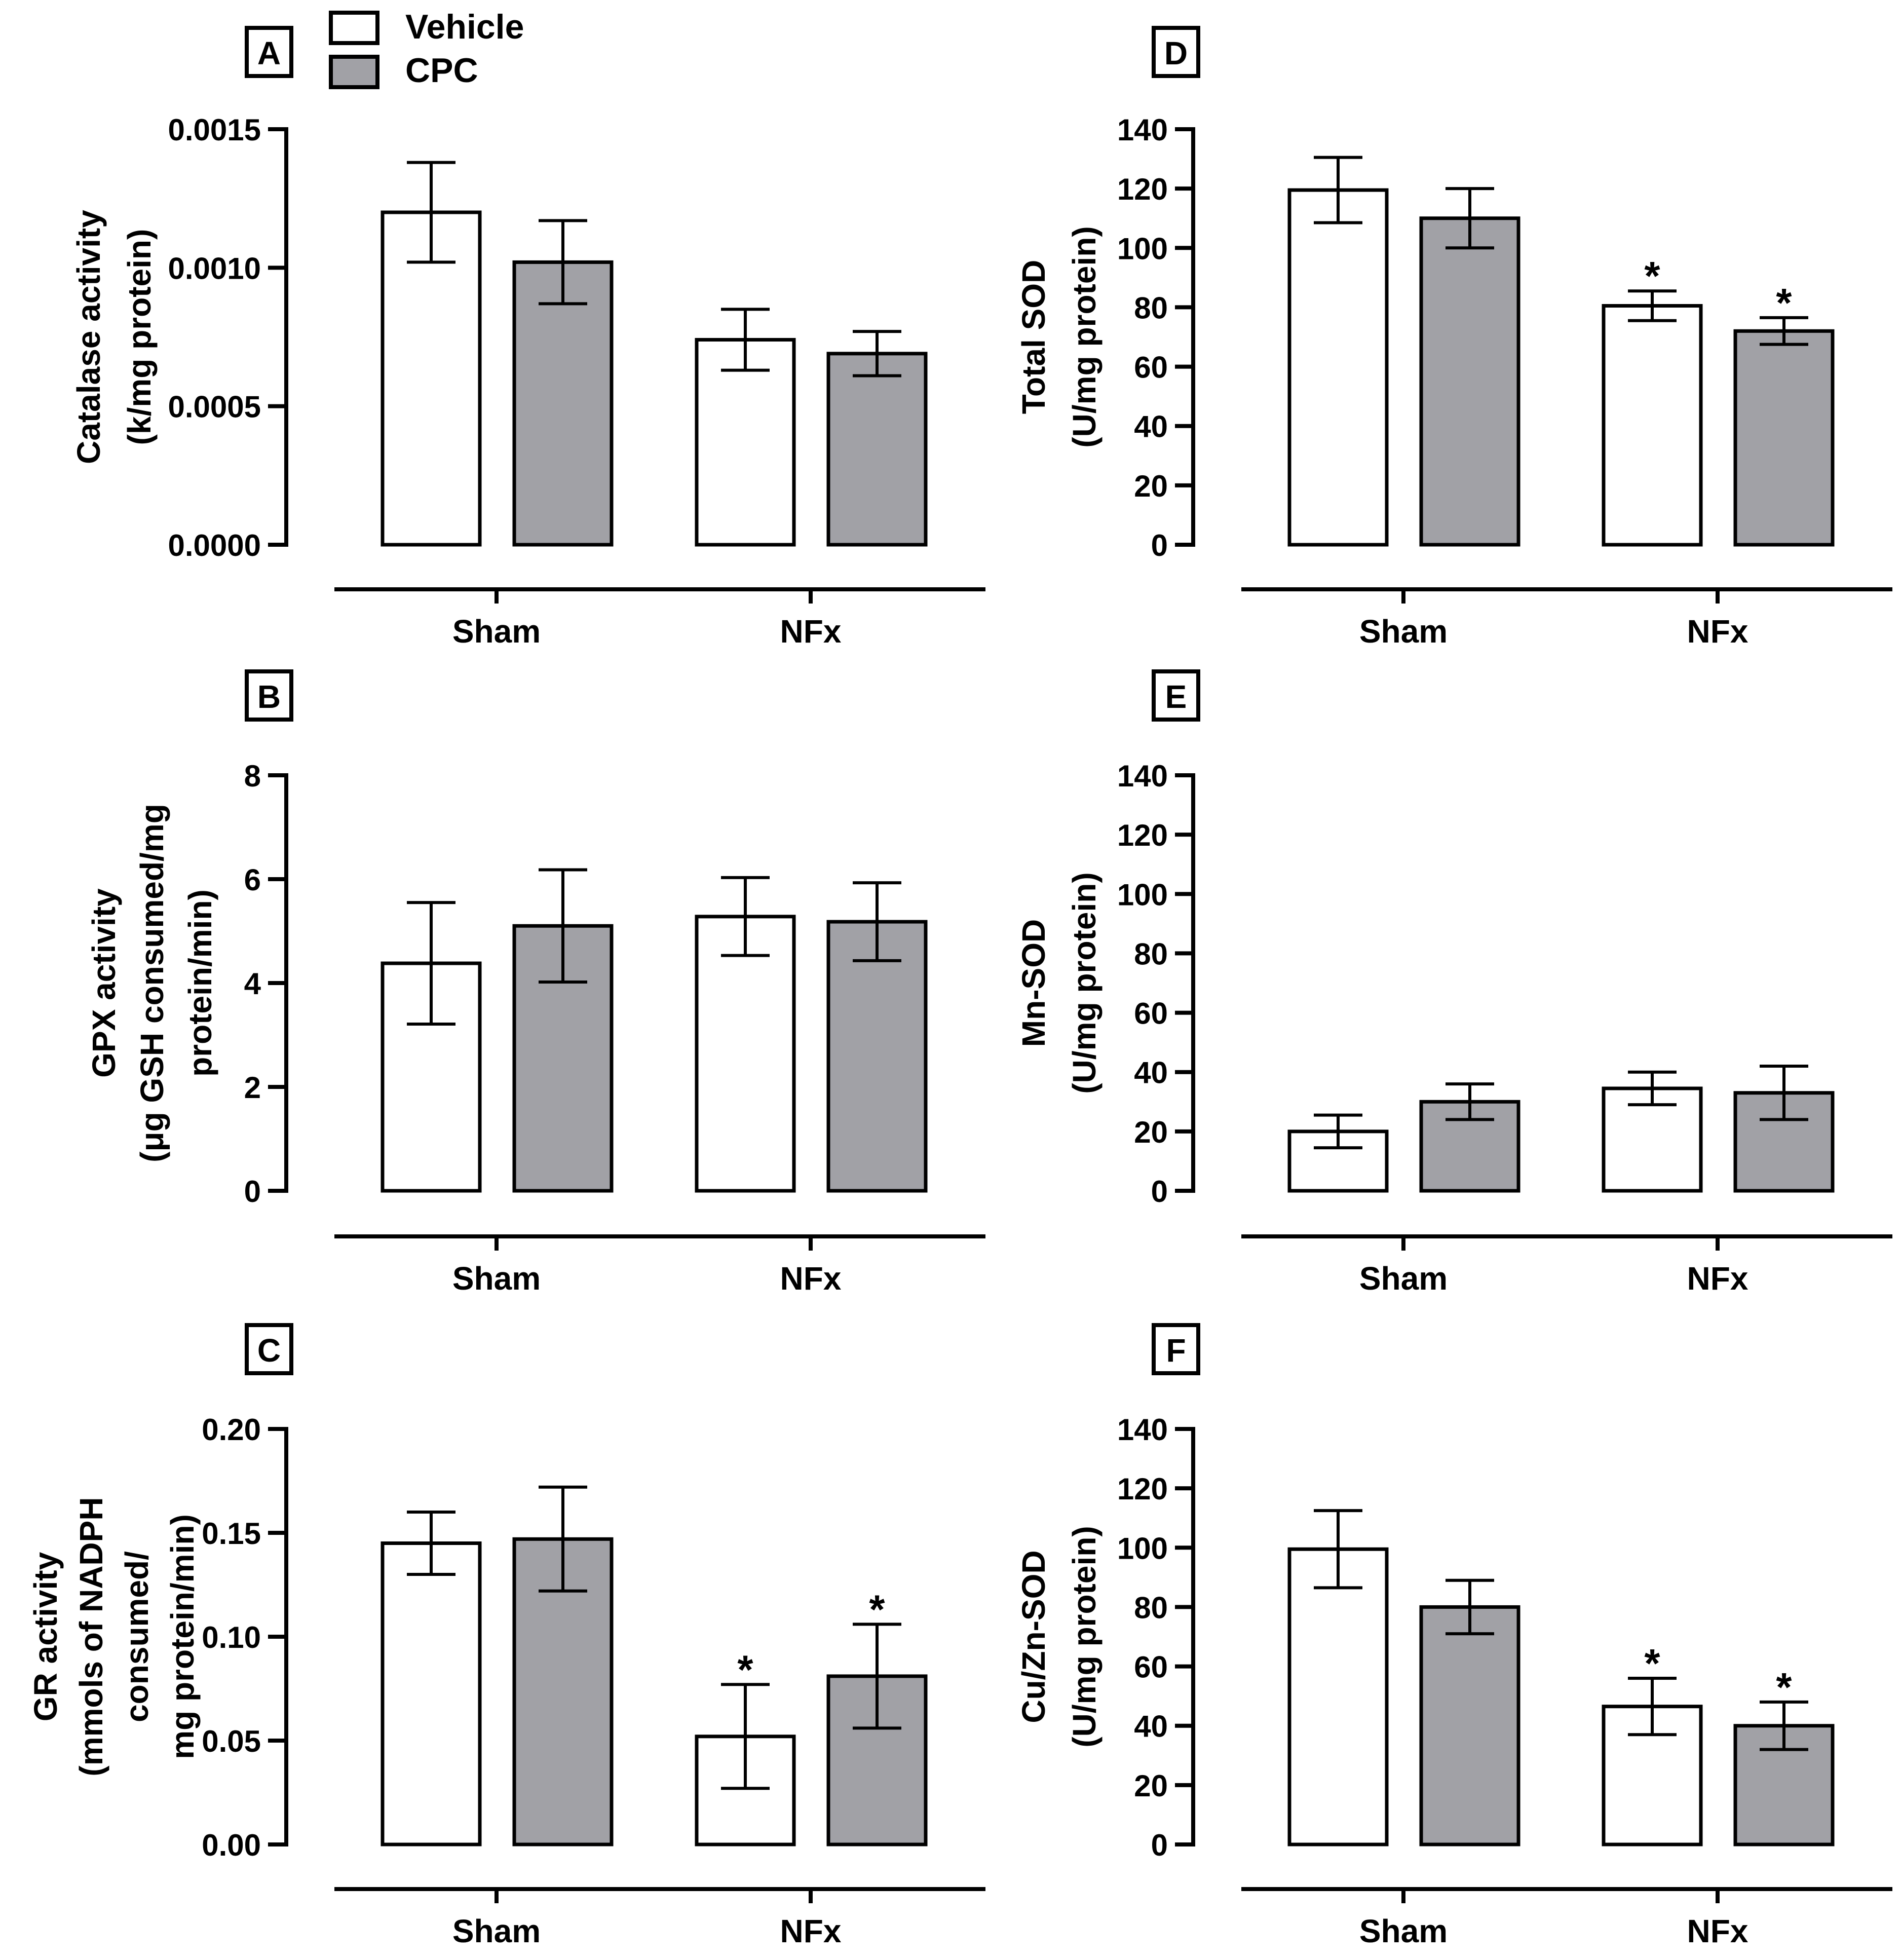  I want to click on y-tick-label: 0.05, so click(231, 1741).